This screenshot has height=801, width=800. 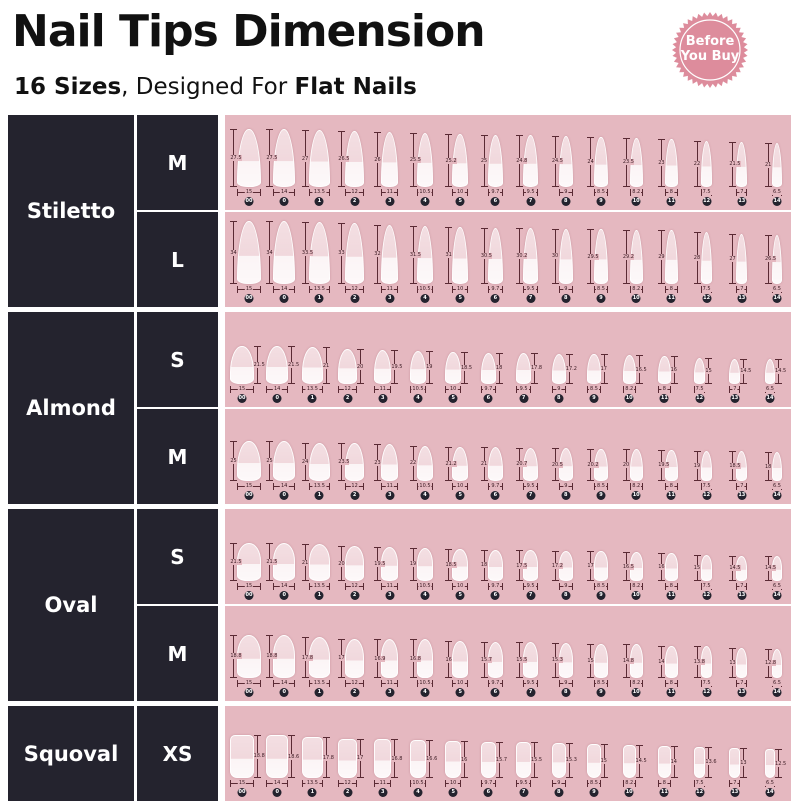 What do you see at coordinates (457, 556) in the screenshot?
I see `nail-tip: 18.5 10 5` at bounding box center [457, 556].